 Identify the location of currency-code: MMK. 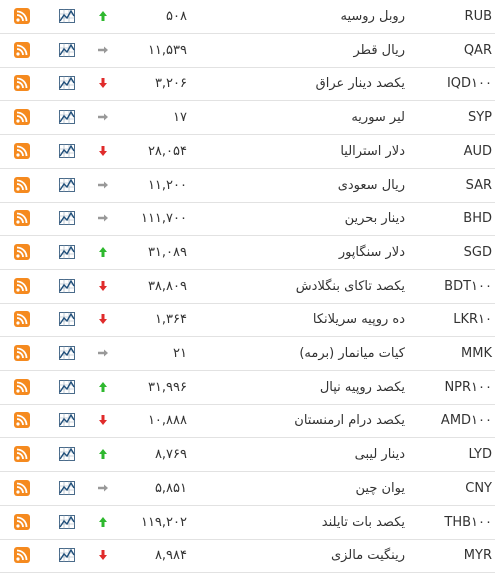
(476, 353).